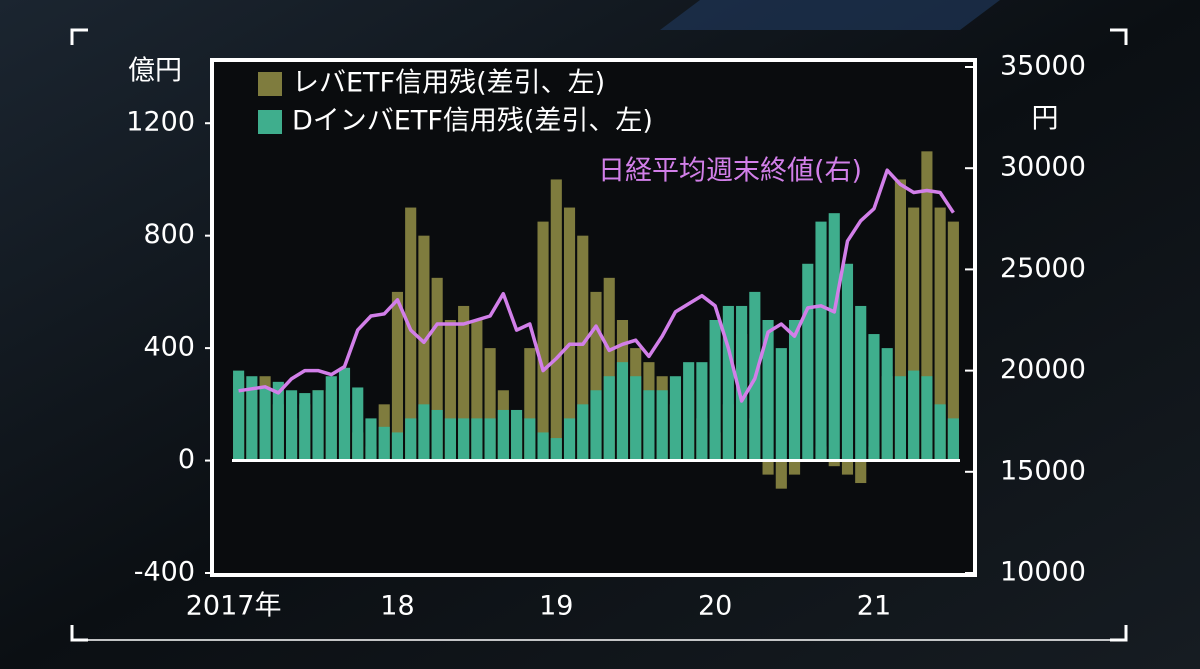  Describe the element at coordinates (186, 459) in the screenshot. I see `y-tick-label: 0` at that location.